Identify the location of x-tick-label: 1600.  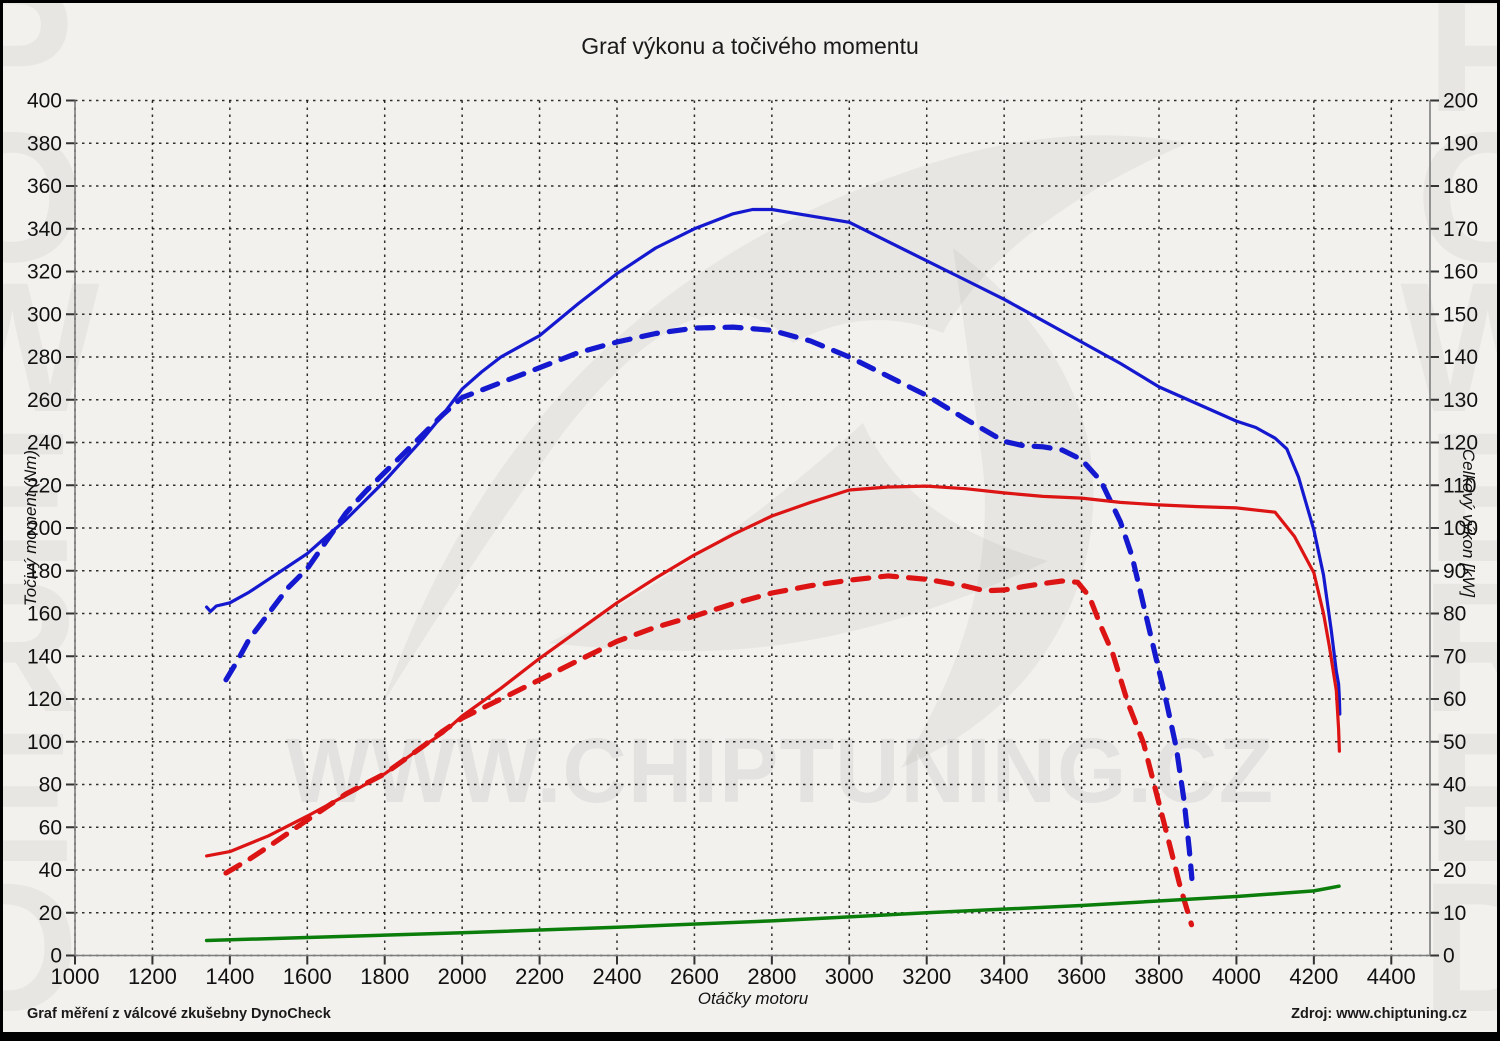
(307, 976).